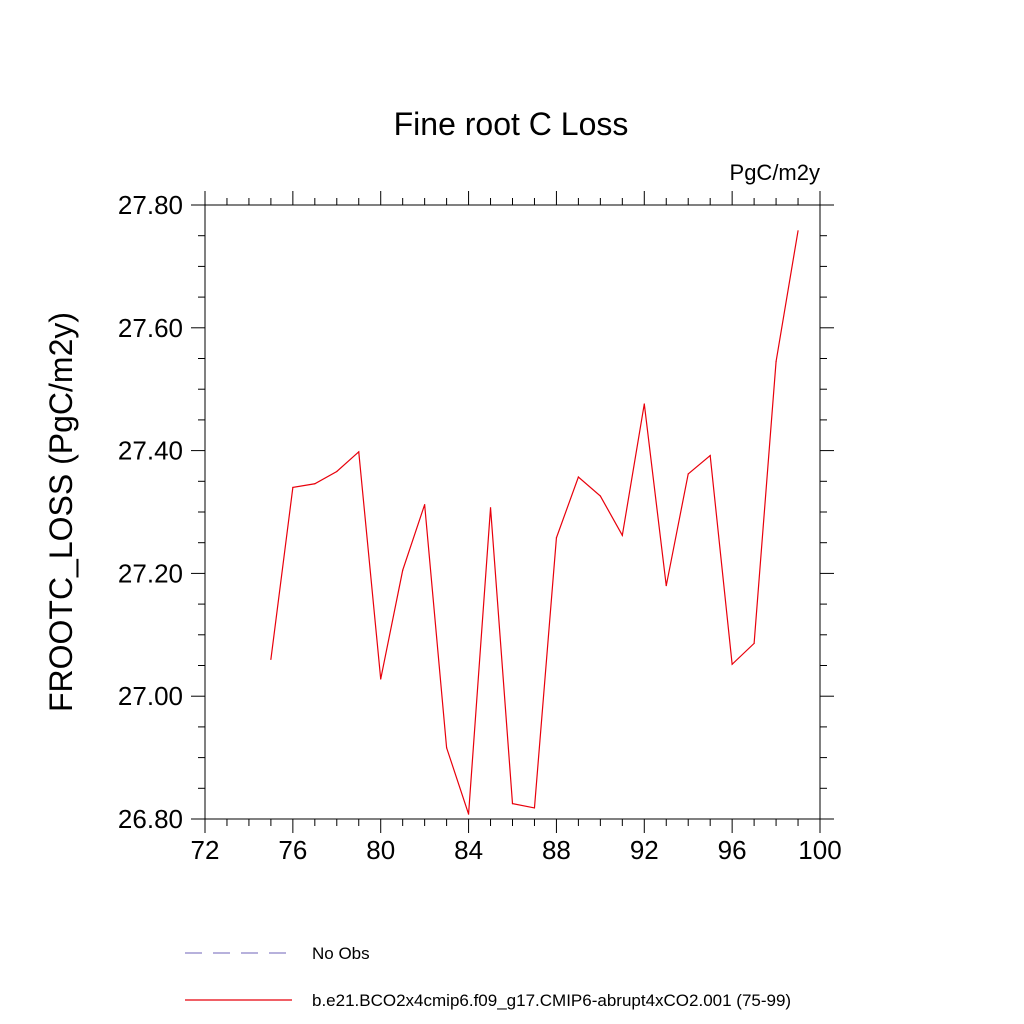 Image resolution: width=1024 pixels, height=1024 pixels. Describe the element at coordinates (150, 819) in the screenshot. I see `y-tick-label: 26.80` at that location.